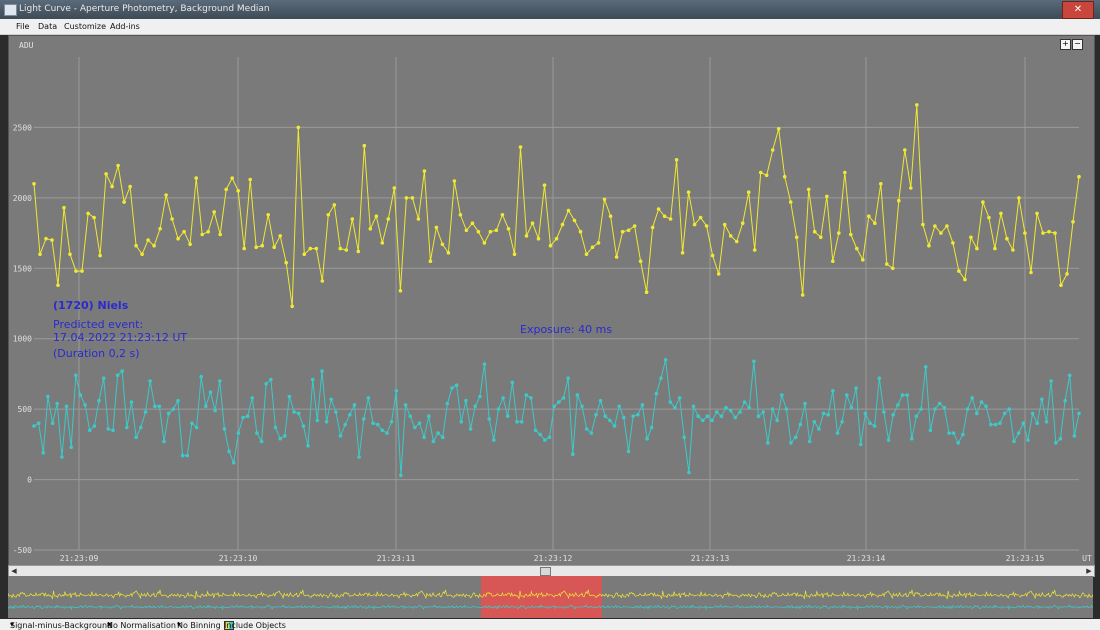  I want to click on close-button: ✕, so click(1078, 10).